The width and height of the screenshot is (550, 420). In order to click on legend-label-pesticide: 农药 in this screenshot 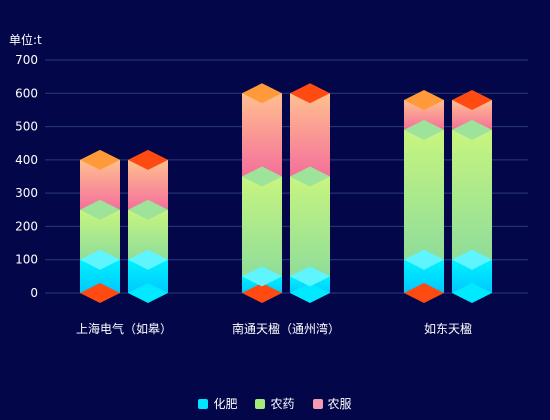, I will do `click(282, 404)`.